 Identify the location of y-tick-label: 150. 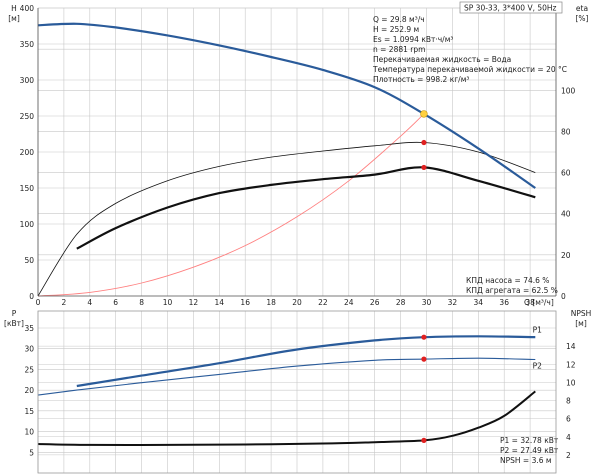
(27, 188).